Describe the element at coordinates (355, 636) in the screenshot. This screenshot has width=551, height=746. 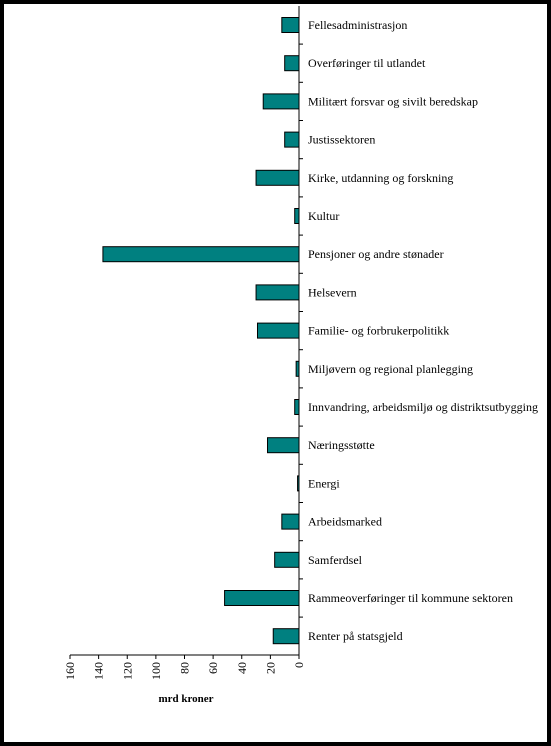
I see `category-label: Renter på statsgjeld` at that location.